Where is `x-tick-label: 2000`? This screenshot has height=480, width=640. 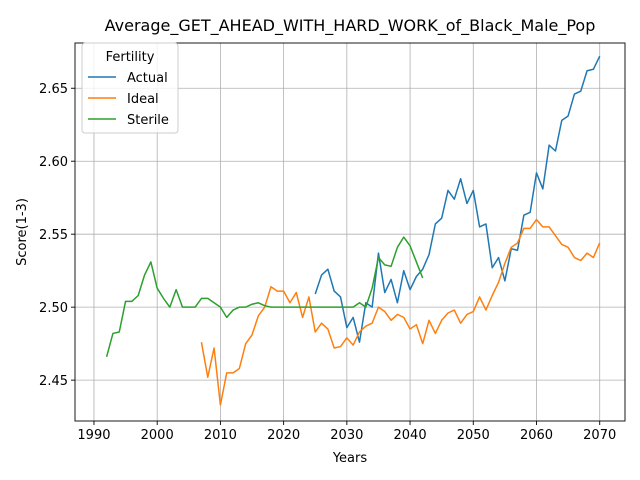 x-tick-label: 2000 is located at coordinates (157, 435).